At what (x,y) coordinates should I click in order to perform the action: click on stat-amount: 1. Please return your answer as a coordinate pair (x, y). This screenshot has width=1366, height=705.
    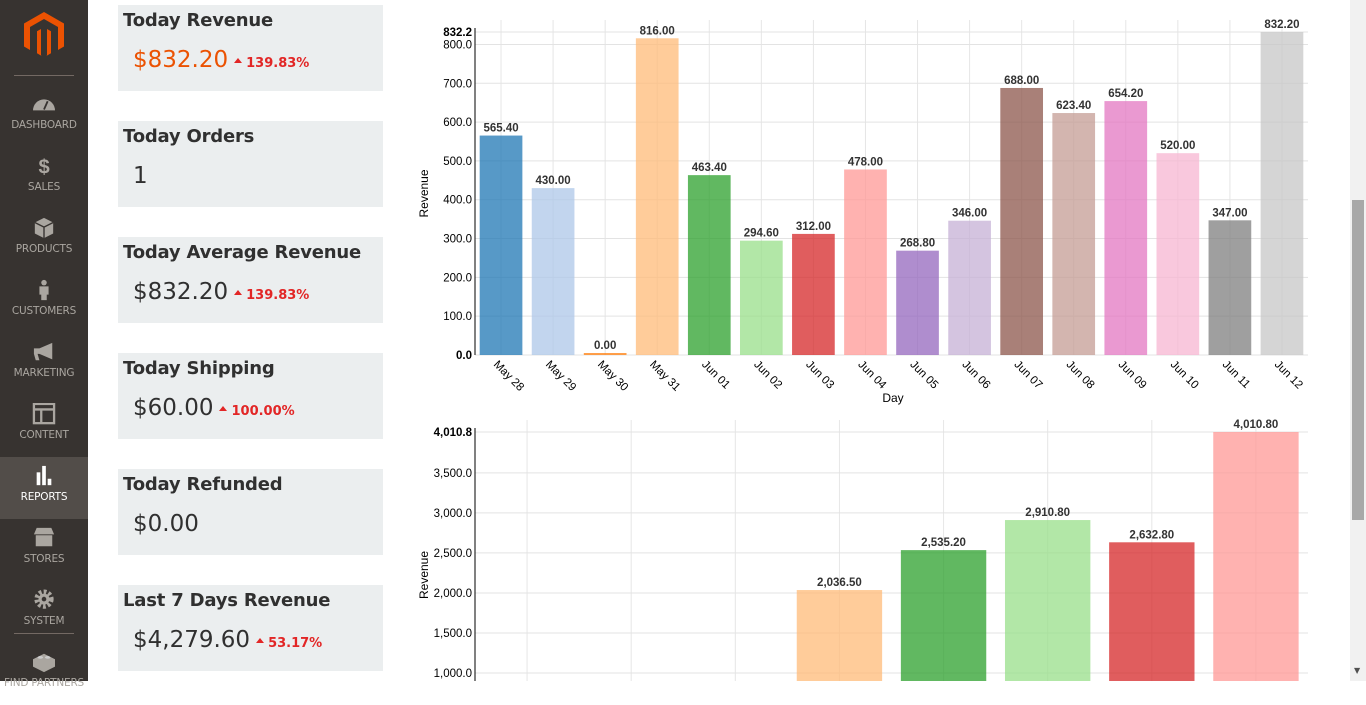
    Looking at the image, I should click on (140, 176).